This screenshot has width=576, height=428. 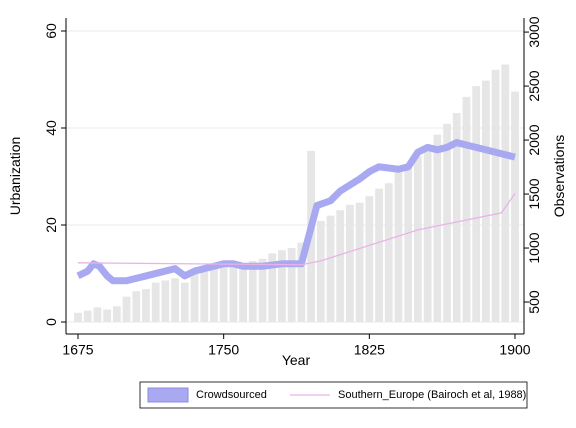 What do you see at coordinates (534, 302) in the screenshot?
I see `y2-tick-label: 500` at bounding box center [534, 302].